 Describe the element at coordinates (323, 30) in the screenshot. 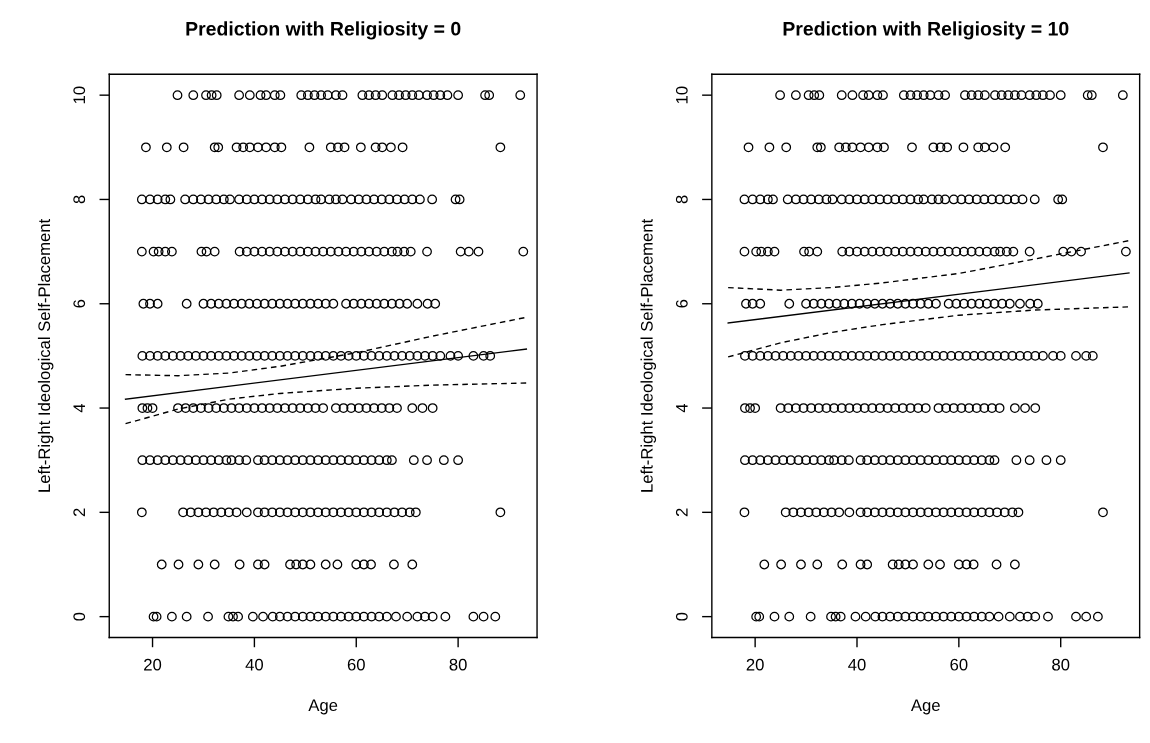

I see `chart-title: Prediction with Religiosity = 0` at that location.